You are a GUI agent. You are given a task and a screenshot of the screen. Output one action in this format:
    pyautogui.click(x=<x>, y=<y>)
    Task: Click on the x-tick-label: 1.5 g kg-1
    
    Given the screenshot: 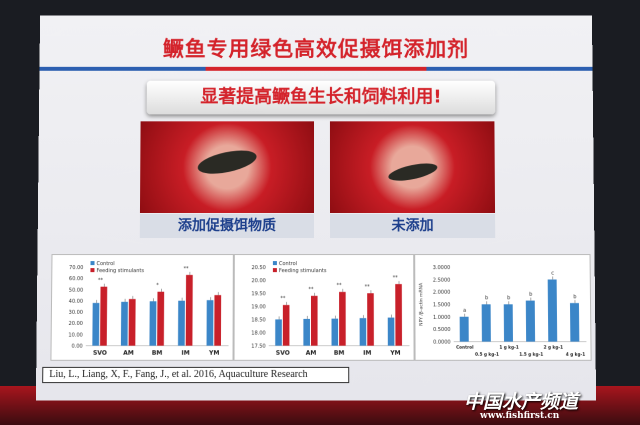 What is the action you would take?
    pyautogui.click(x=531, y=354)
    